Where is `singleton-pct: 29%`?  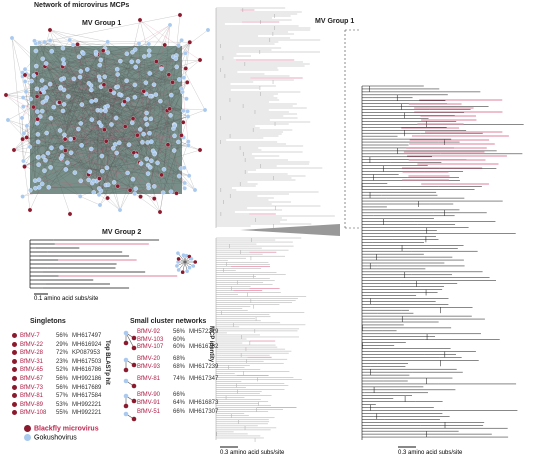 singleton-pct: 29% is located at coordinates (62, 344).